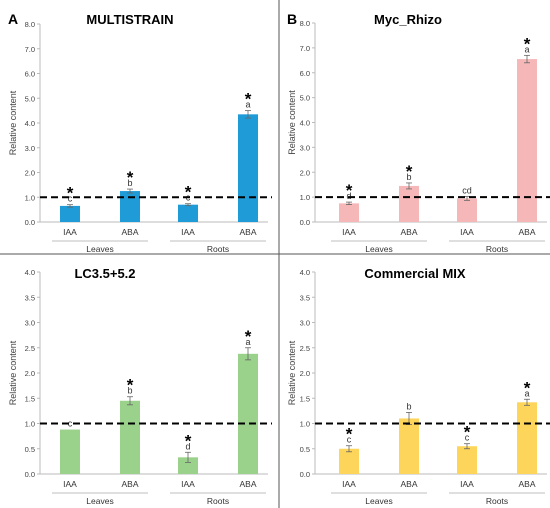 This screenshot has width=550, height=508. What do you see at coordinates (467, 190) in the screenshot?
I see `significance-letter: cd` at bounding box center [467, 190].